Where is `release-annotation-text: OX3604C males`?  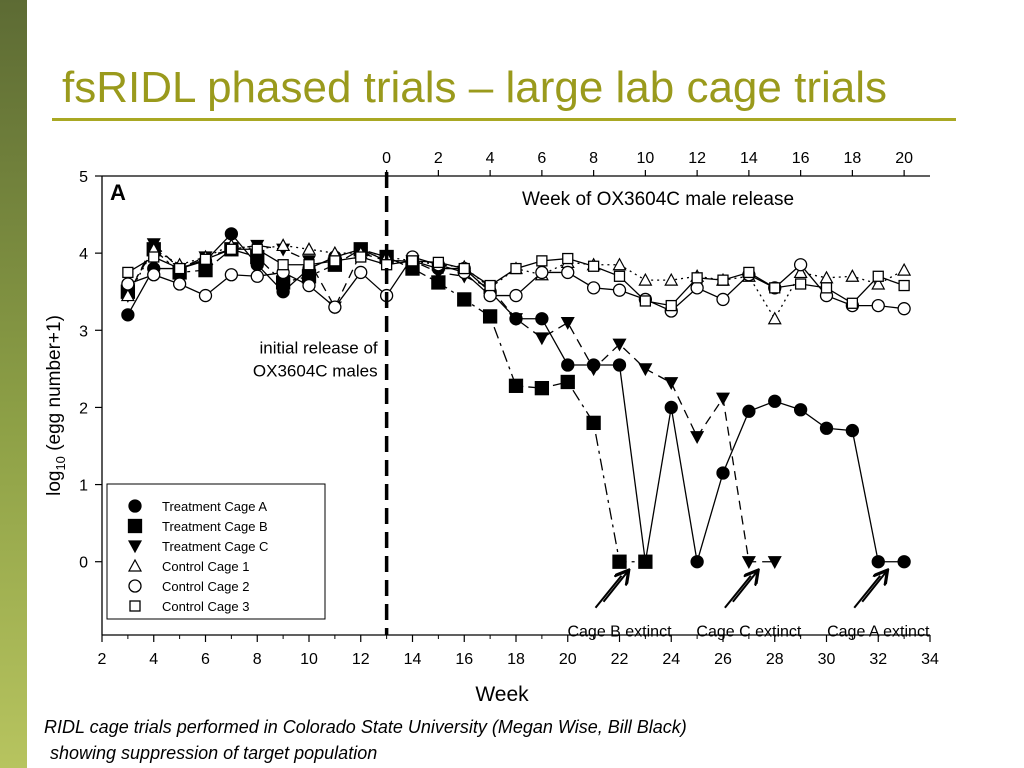
release-annotation-text: OX3604C males is located at coordinates (315, 370).